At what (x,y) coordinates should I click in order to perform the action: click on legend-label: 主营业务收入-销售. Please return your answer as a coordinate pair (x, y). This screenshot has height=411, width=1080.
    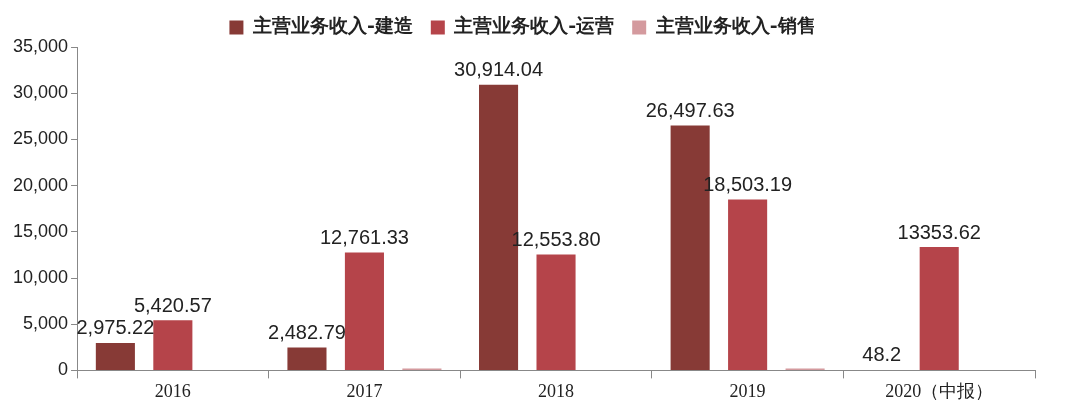
    Looking at the image, I should click on (735, 25).